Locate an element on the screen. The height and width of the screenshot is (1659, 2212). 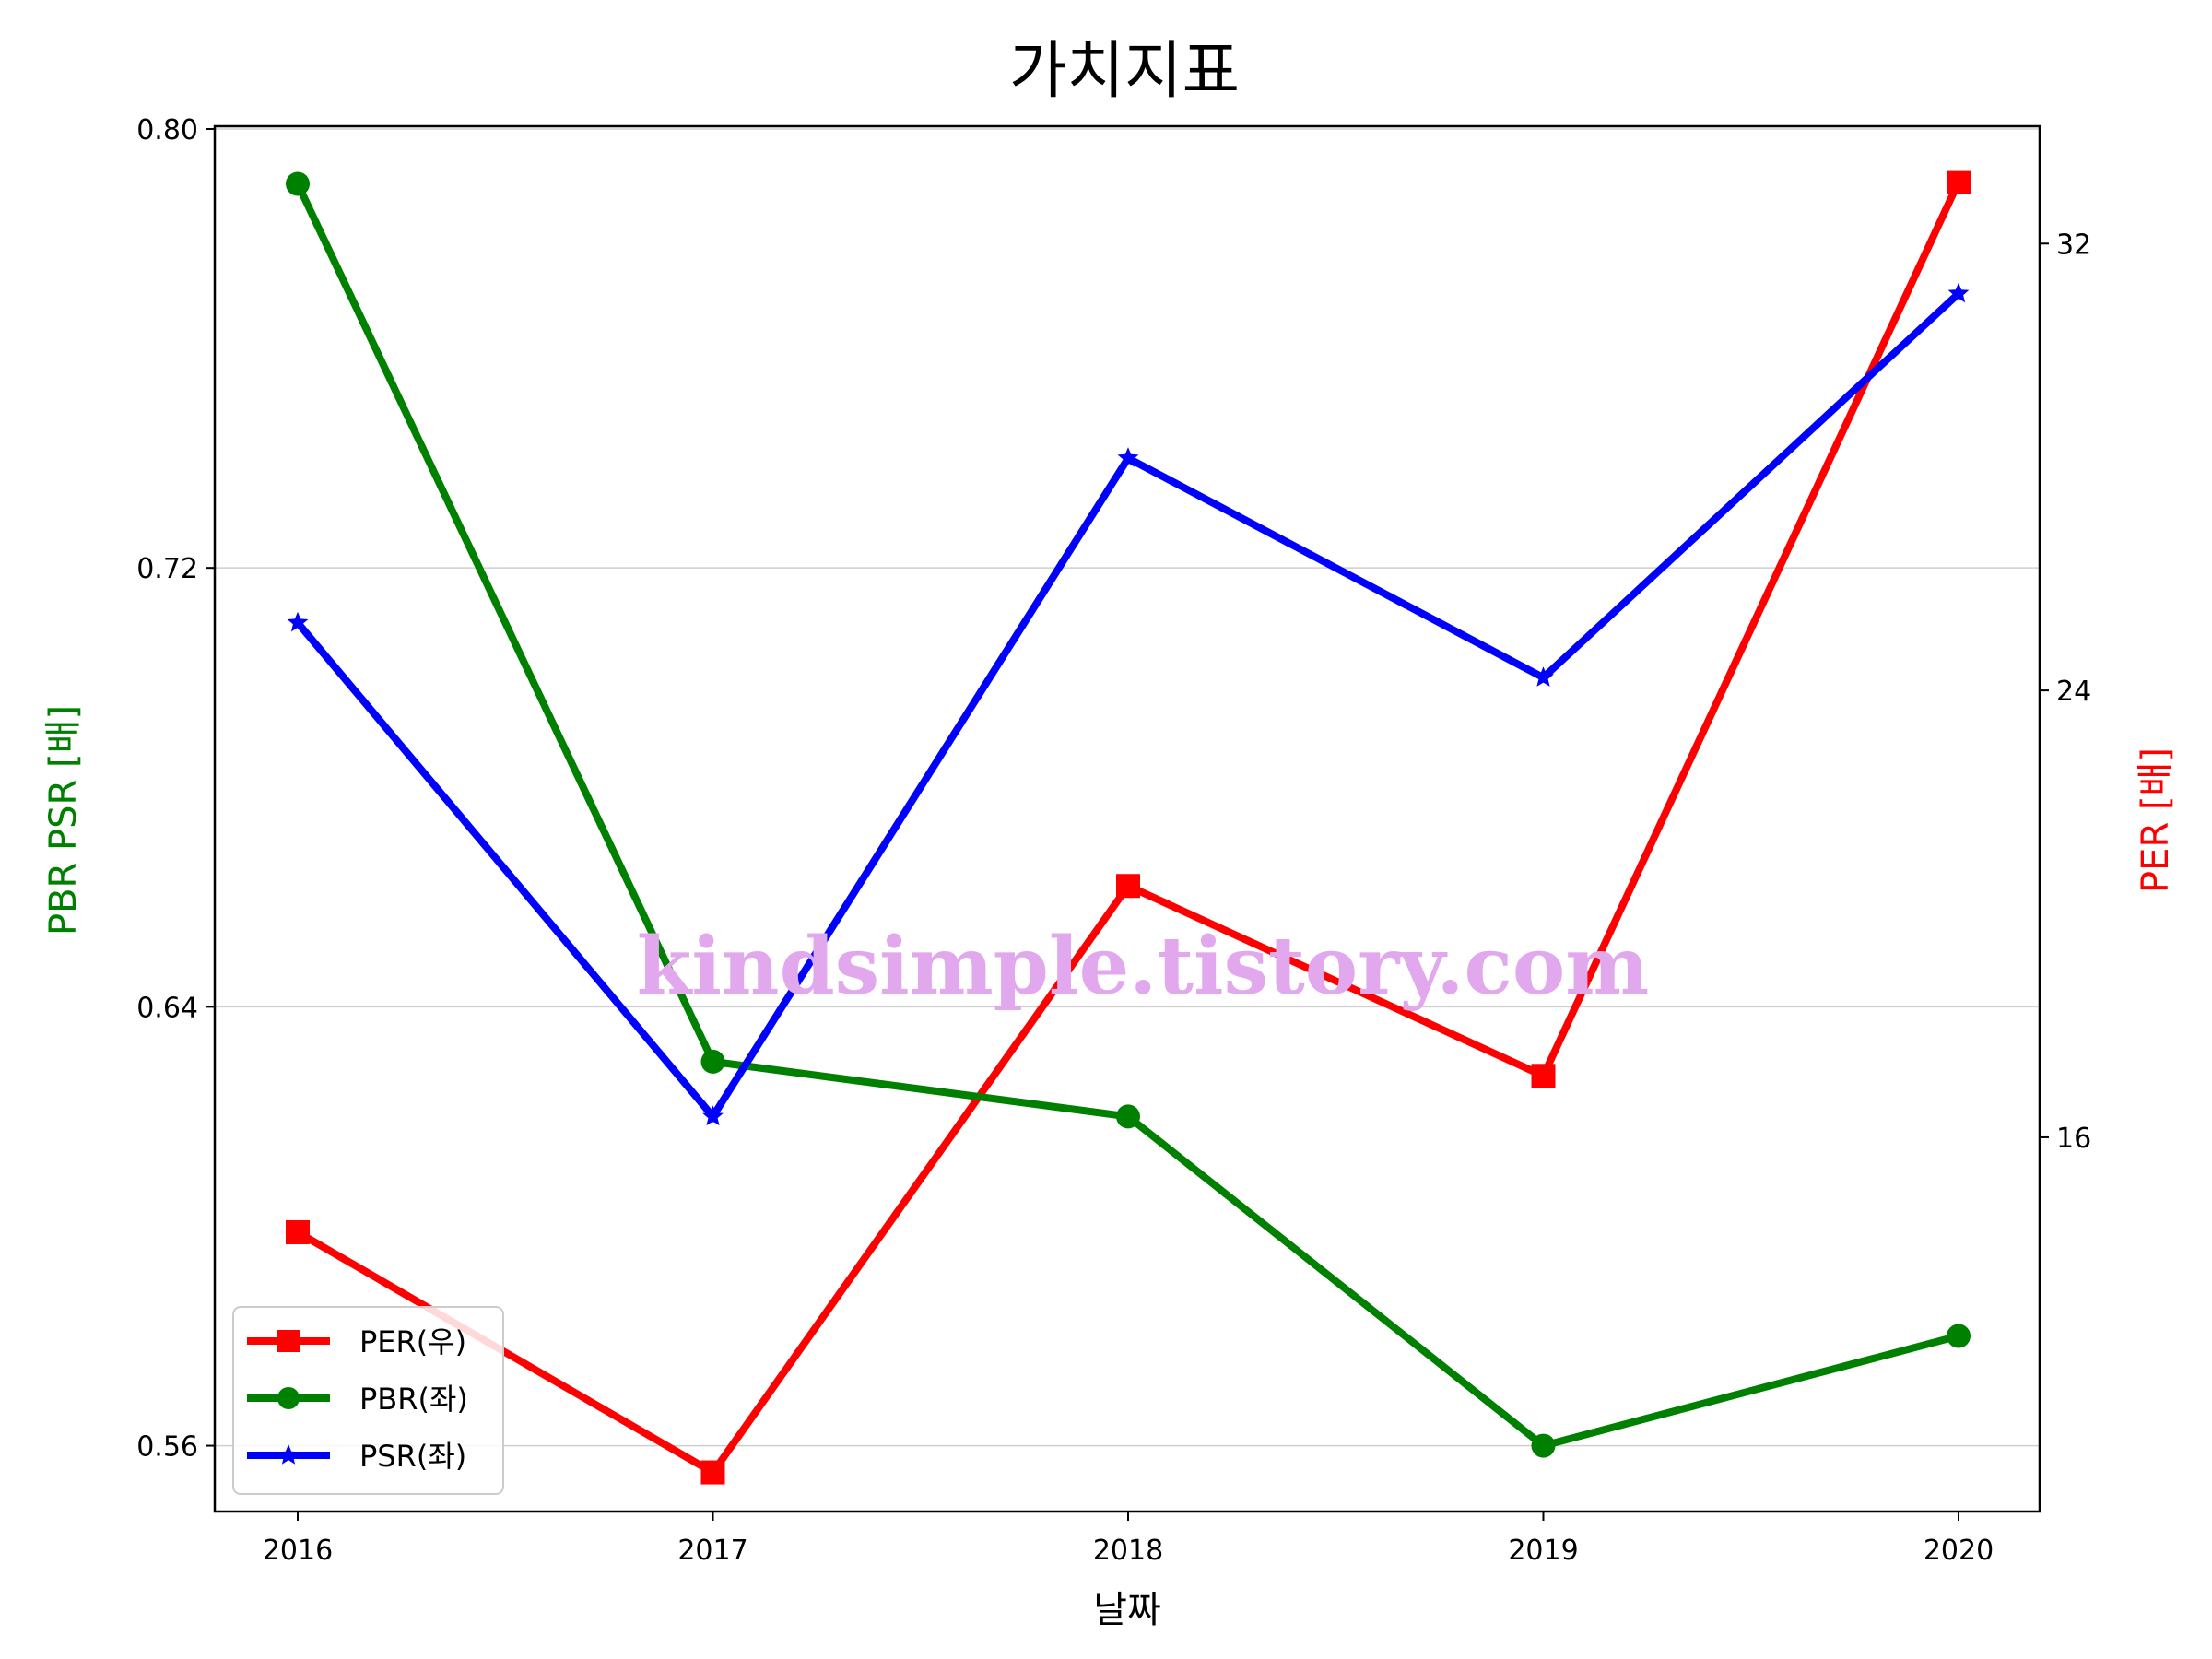
left-y-axis: 0.56 0.64 0.72 0.80 is located at coordinates (175, 789).